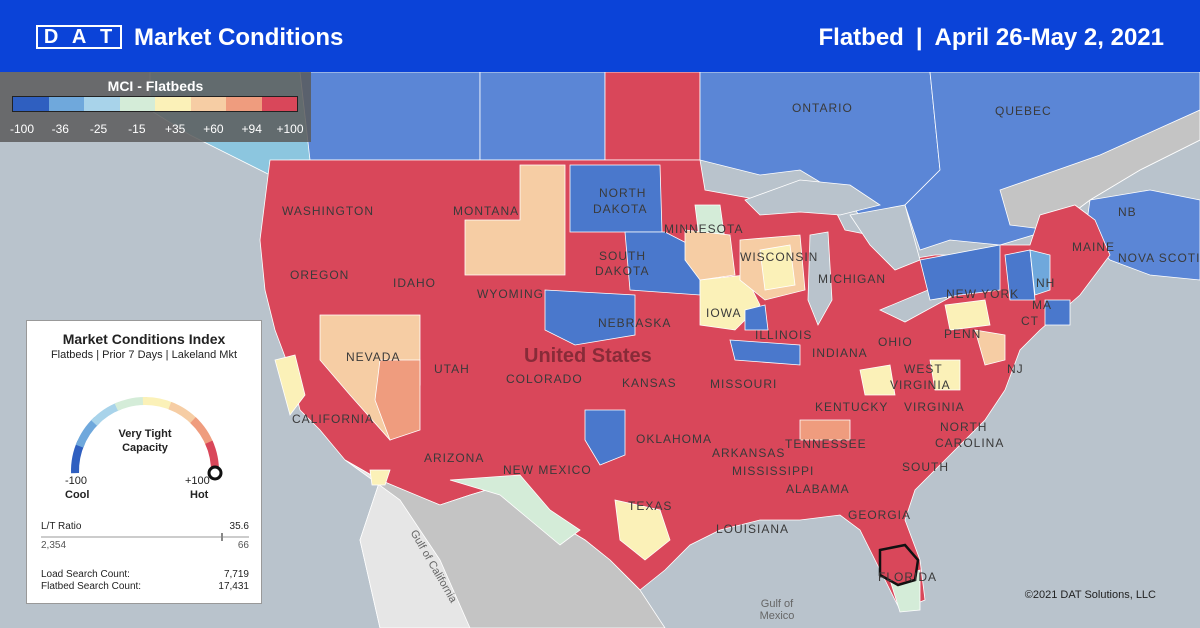 The height and width of the screenshot is (628, 1200). Describe the element at coordinates (380, 477) in the screenshot. I see `region-arizona-south` at that location.